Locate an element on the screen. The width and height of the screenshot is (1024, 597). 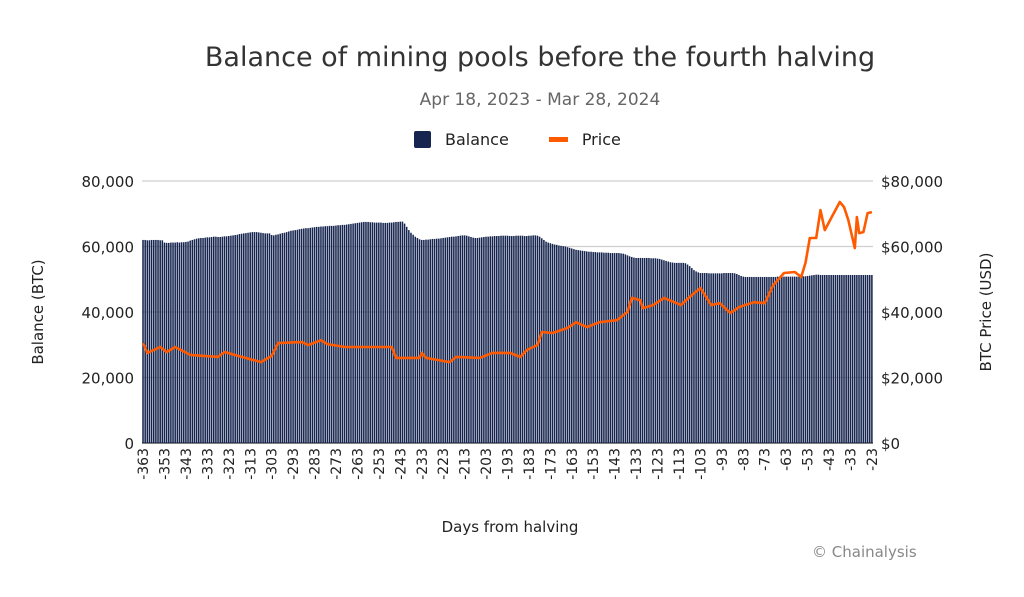
x-tick-label: -113 is located at coordinates (680, 464).